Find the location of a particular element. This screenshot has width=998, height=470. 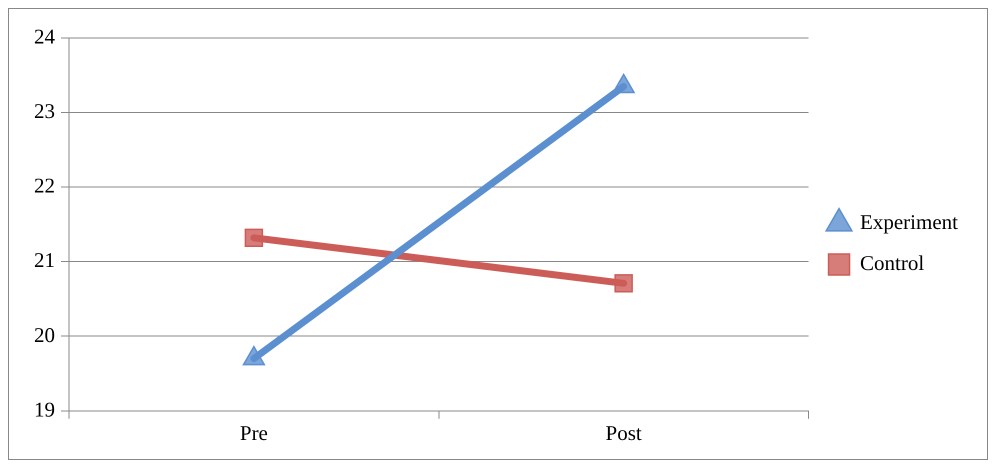

y-tick-label: 21 is located at coordinates (44, 260).